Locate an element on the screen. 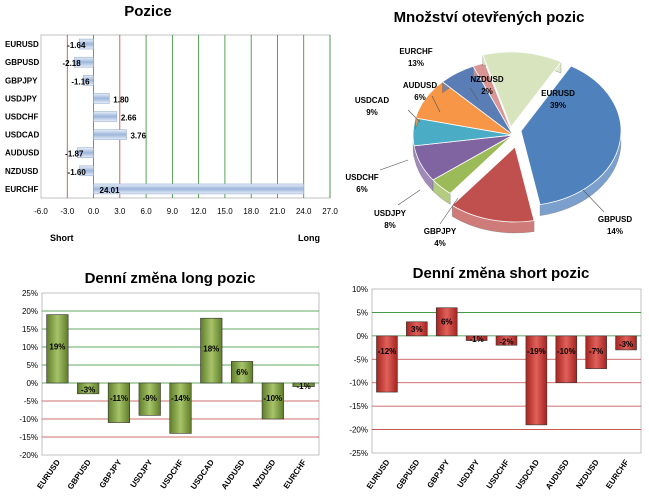 The width and height of the screenshot is (649, 503). pie-slice is located at coordinates (522, 89).